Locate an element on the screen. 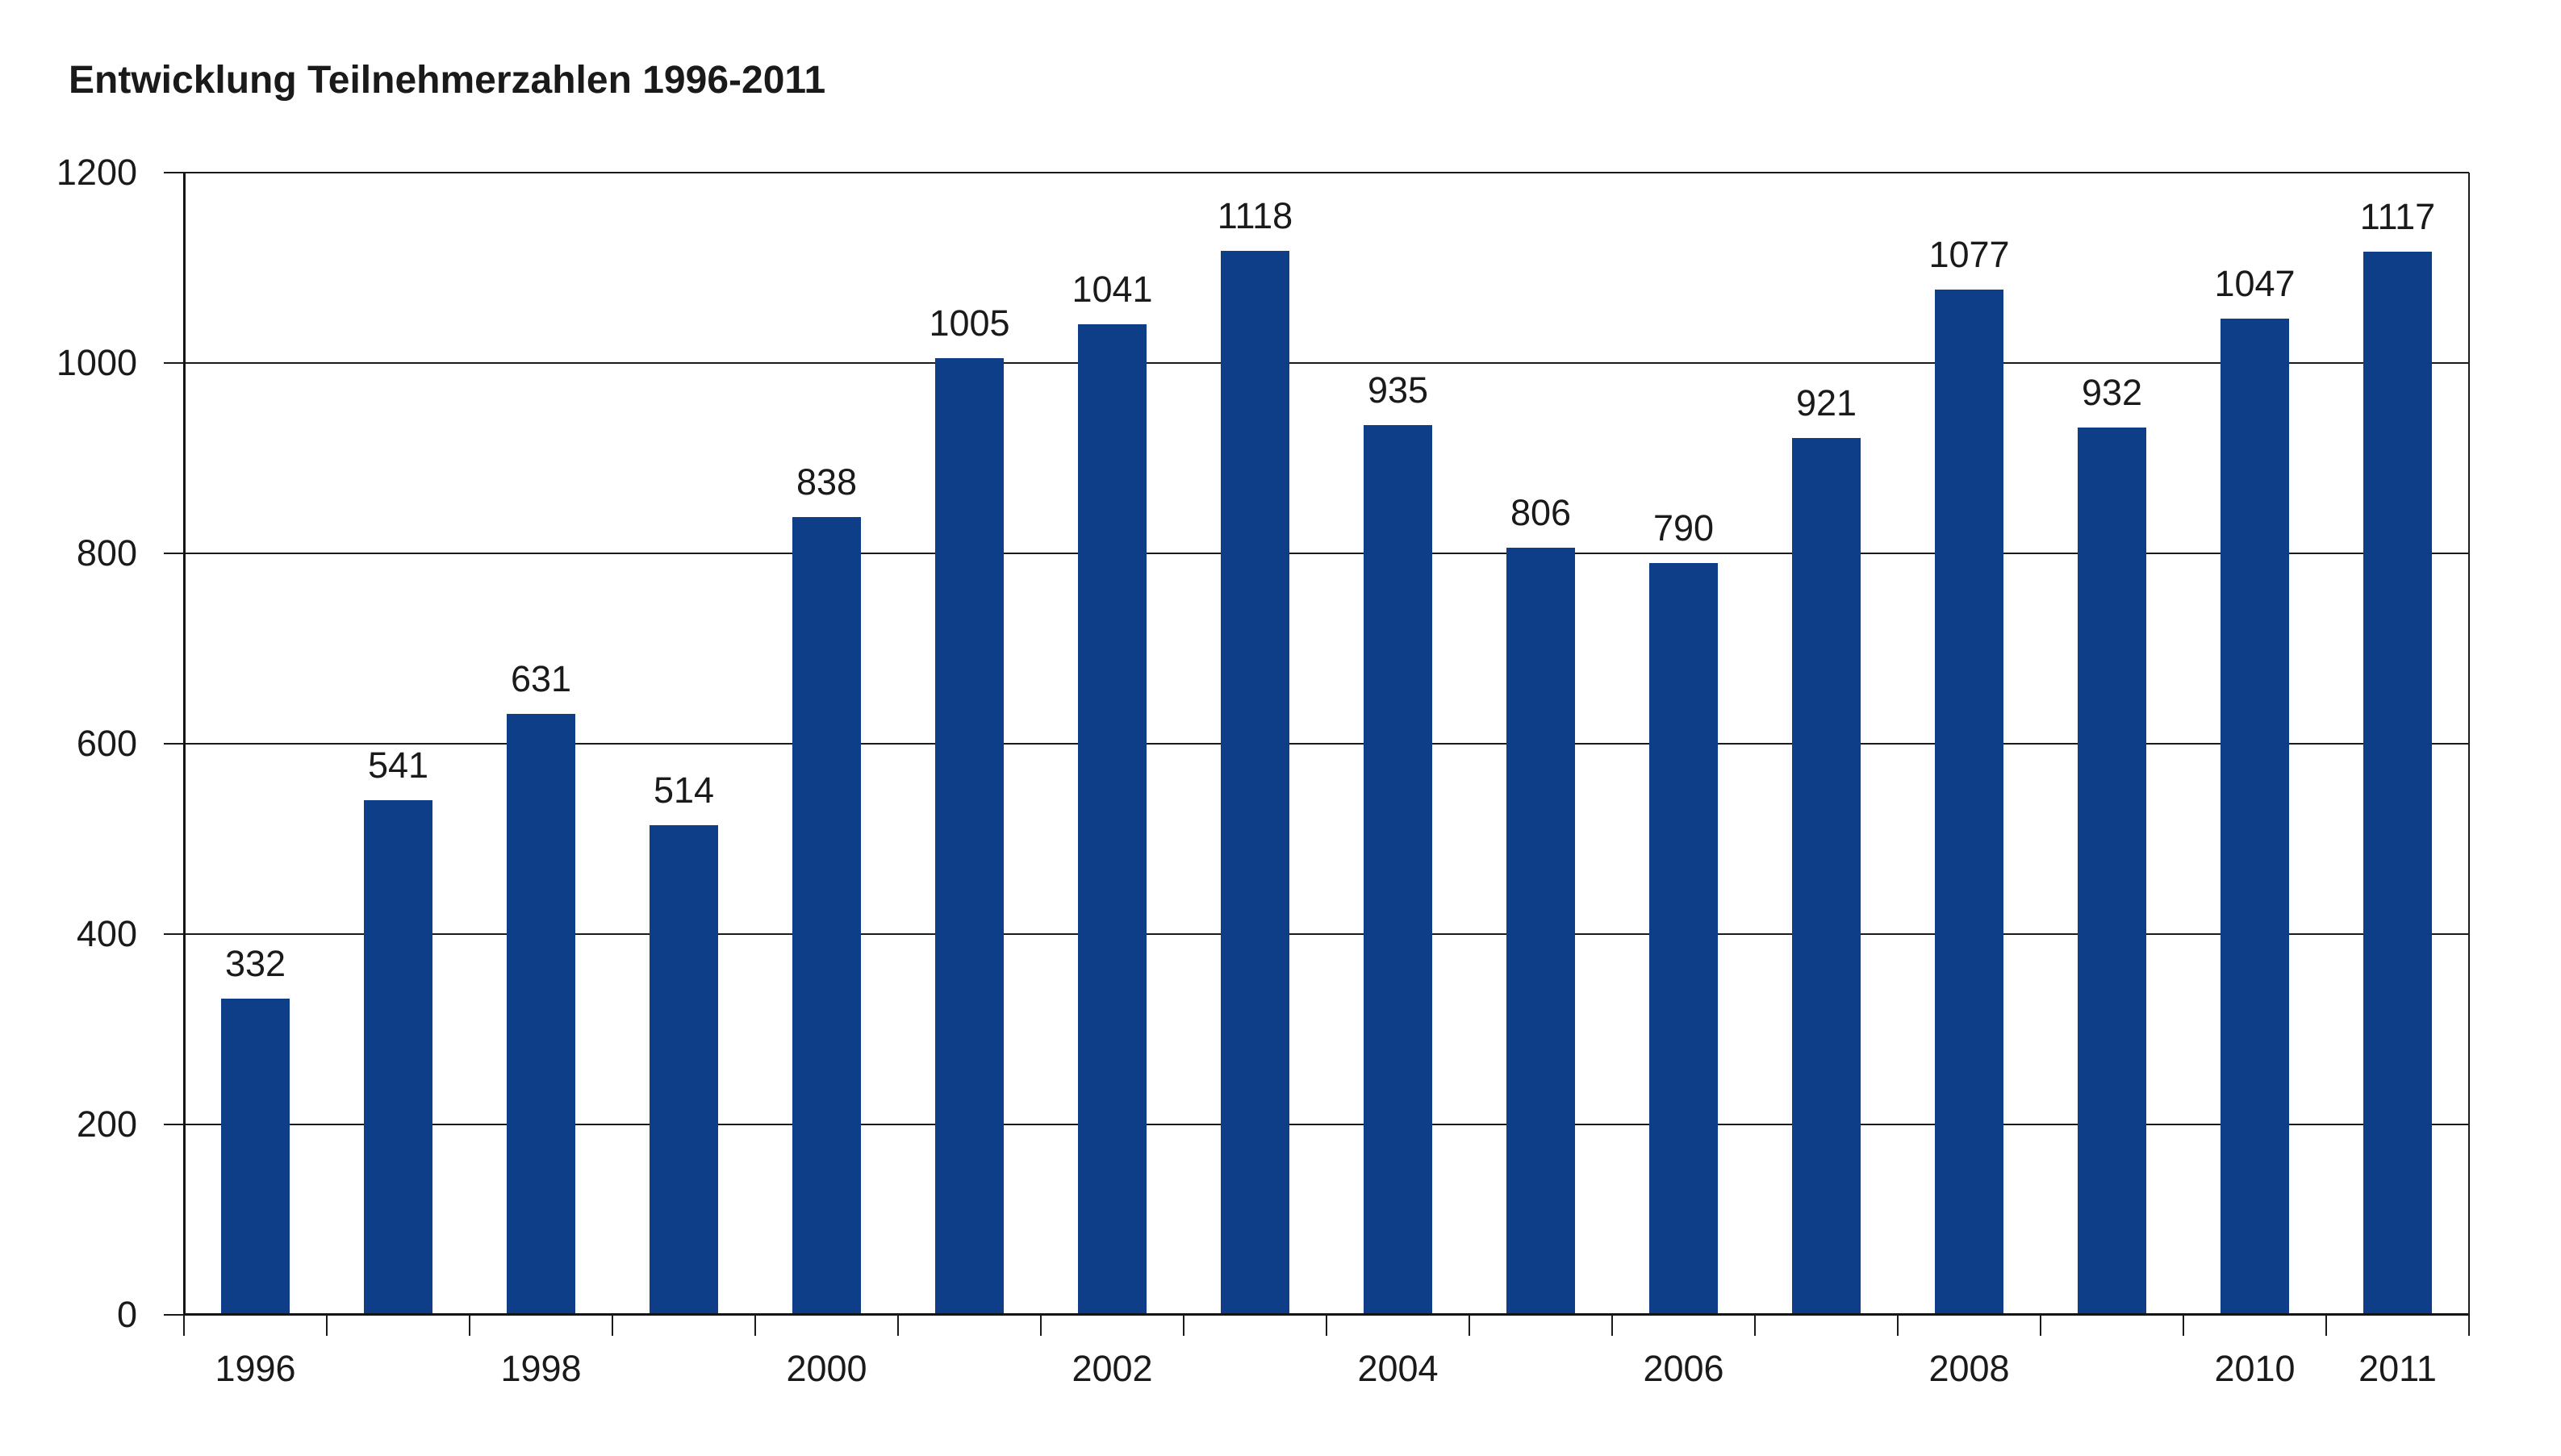 The width and height of the screenshot is (2561, 1456). bar-value-label: 1041 is located at coordinates (1112, 289).